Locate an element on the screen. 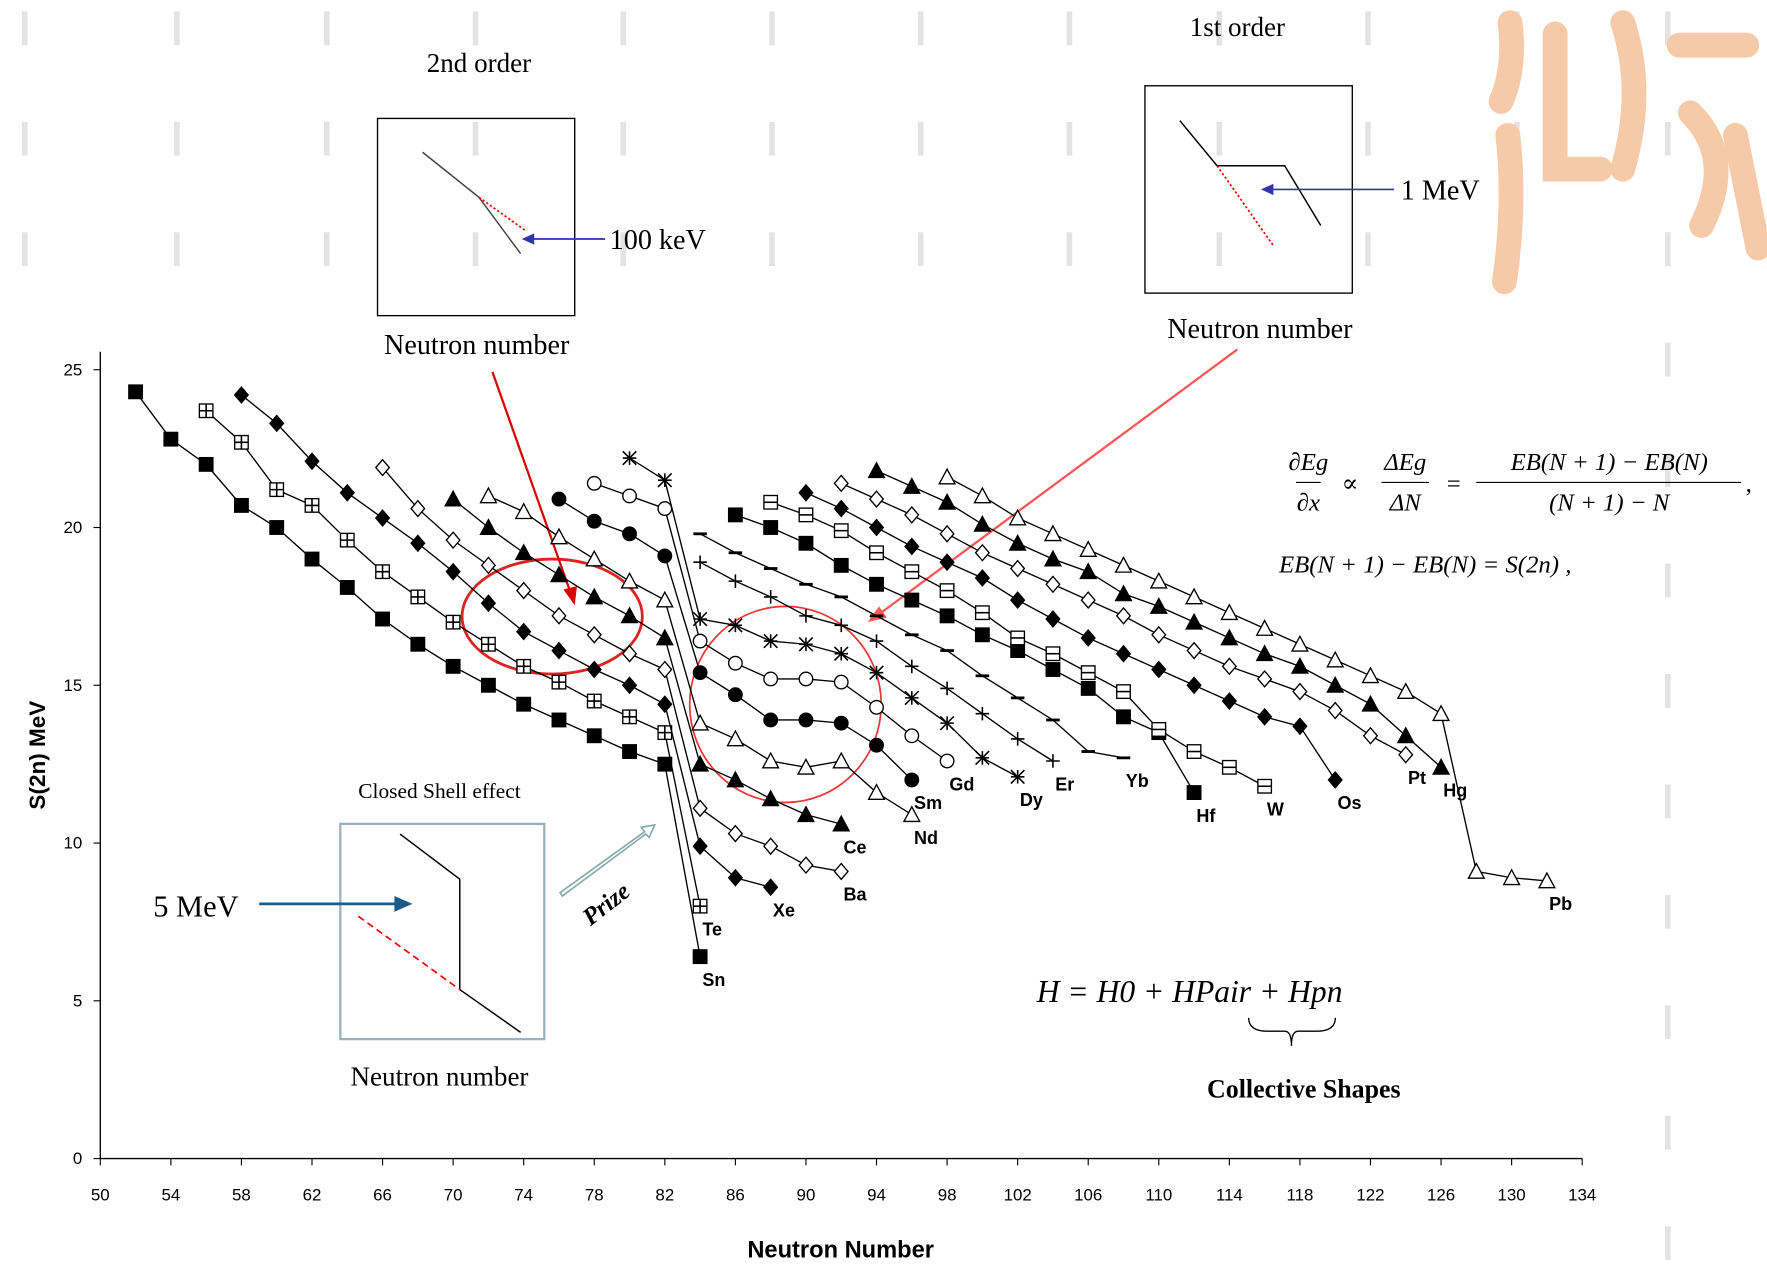 The height and width of the screenshot is (1268, 1767). x-tick-label: 106 is located at coordinates (1088, 1194).